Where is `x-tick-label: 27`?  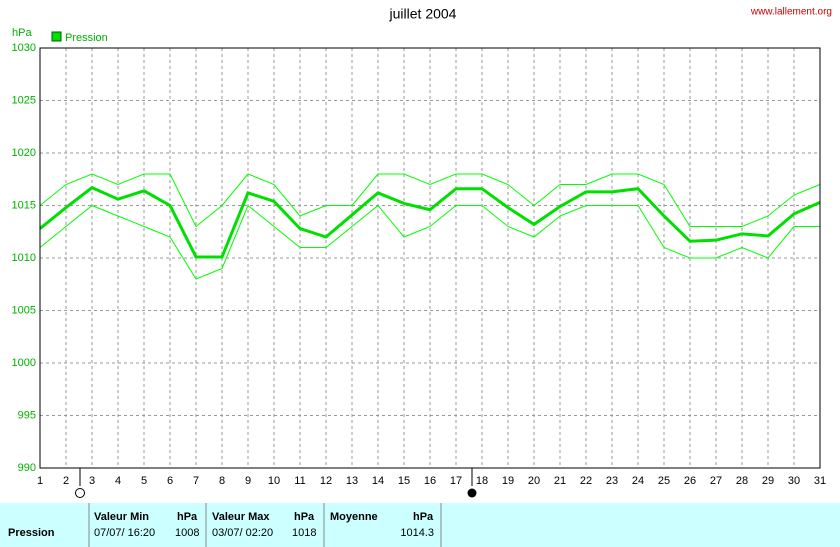 x-tick-label: 27 is located at coordinates (716, 481).